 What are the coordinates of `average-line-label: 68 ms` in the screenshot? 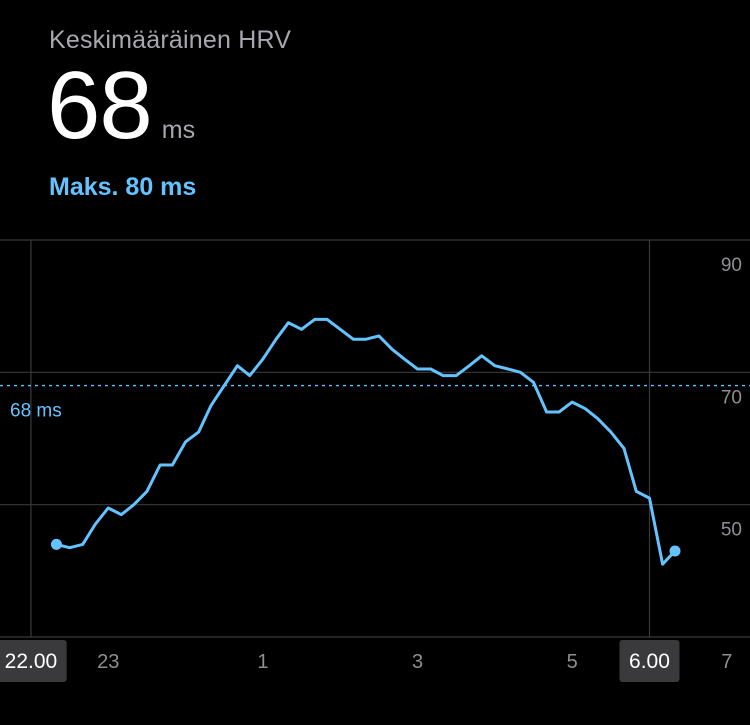 It's located at (36, 411).